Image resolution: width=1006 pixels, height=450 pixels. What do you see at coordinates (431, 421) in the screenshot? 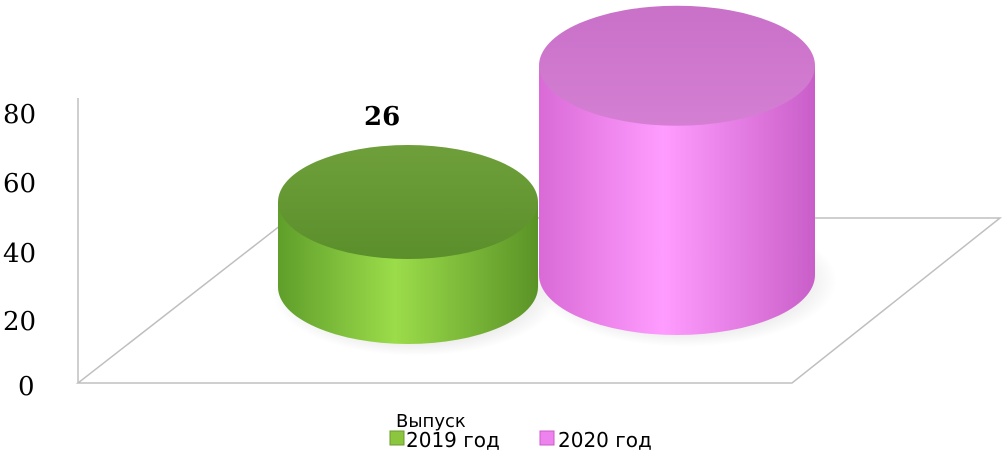
I see `category-label: Выпуск` at bounding box center [431, 421].